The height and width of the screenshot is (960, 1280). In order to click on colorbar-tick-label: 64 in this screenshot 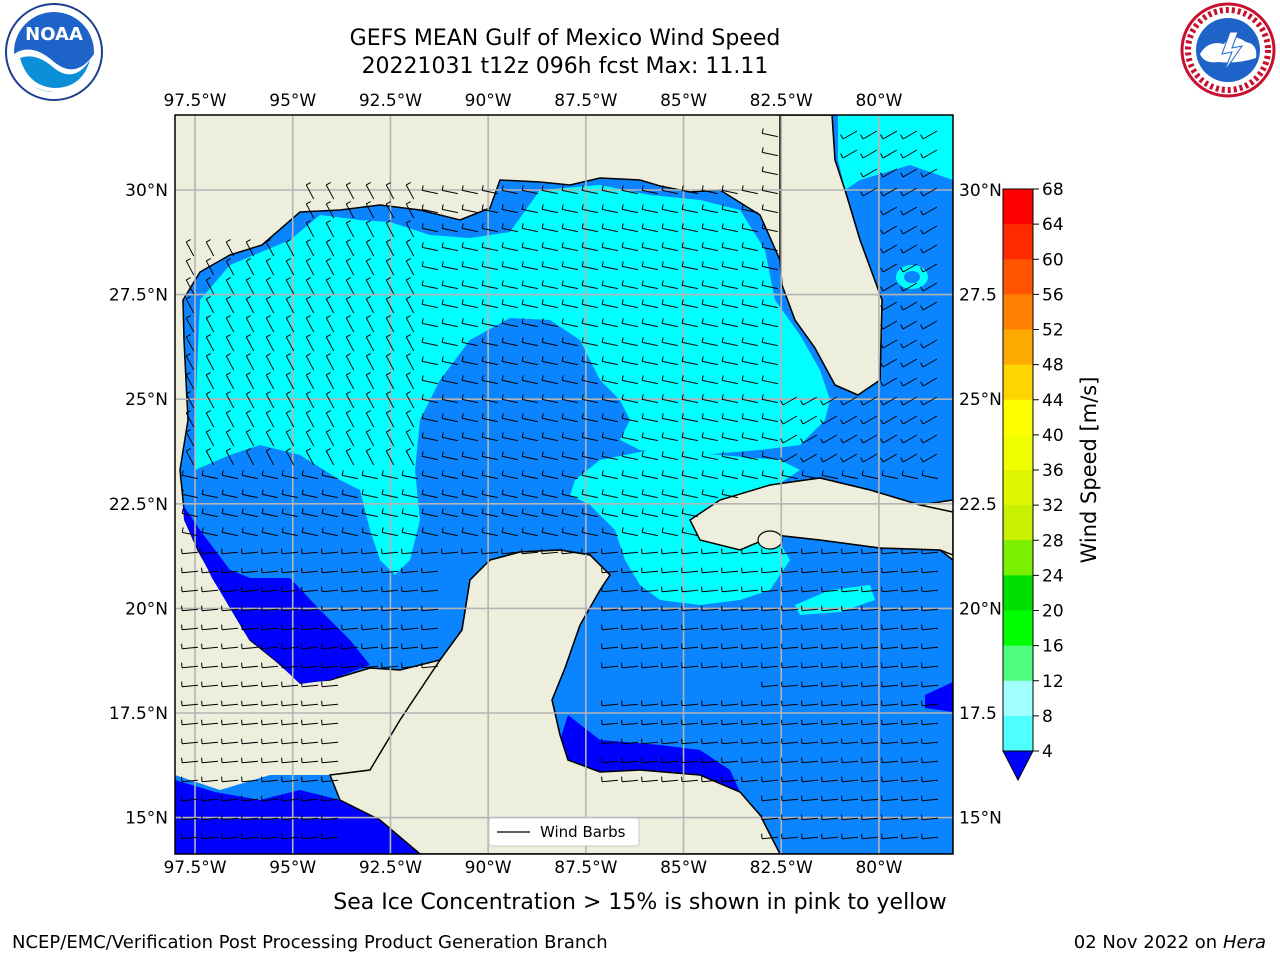, I will do `click(1053, 225)`.